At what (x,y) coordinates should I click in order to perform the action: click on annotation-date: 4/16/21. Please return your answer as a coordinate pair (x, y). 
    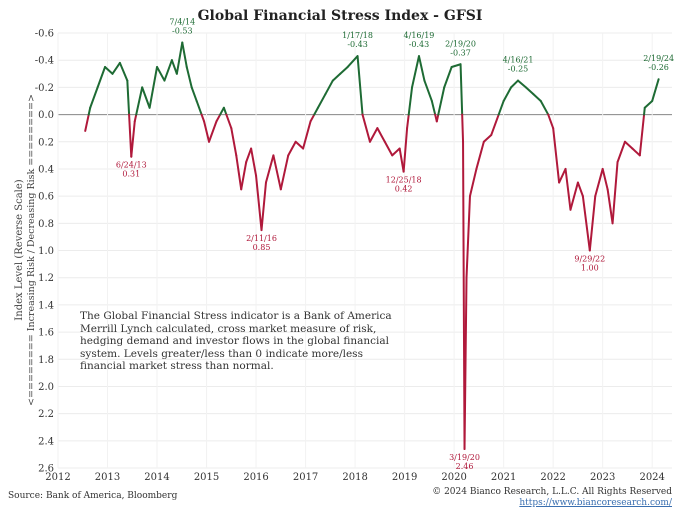
    Looking at the image, I should click on (518, 60).